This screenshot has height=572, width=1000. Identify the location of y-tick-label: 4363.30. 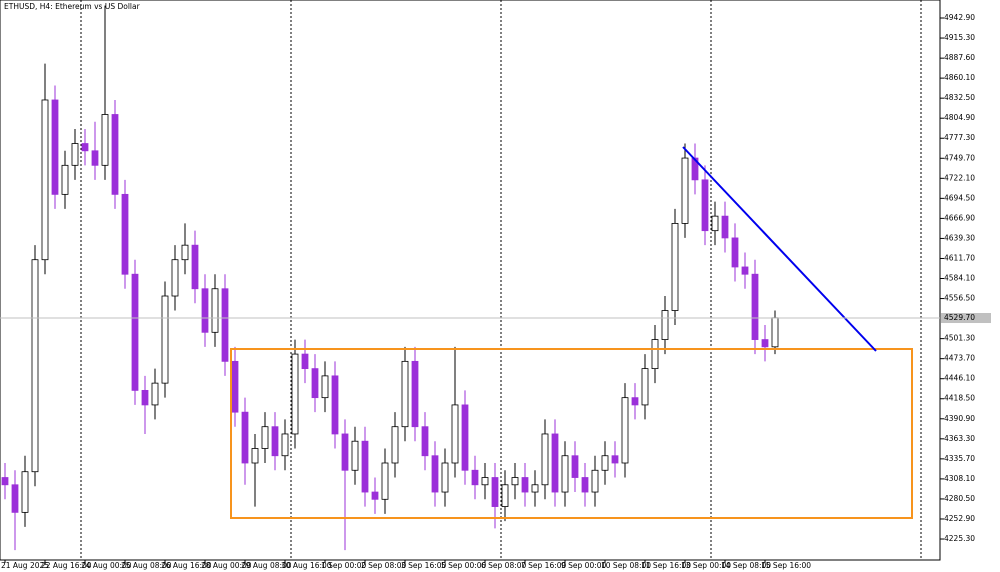
(959, 438).